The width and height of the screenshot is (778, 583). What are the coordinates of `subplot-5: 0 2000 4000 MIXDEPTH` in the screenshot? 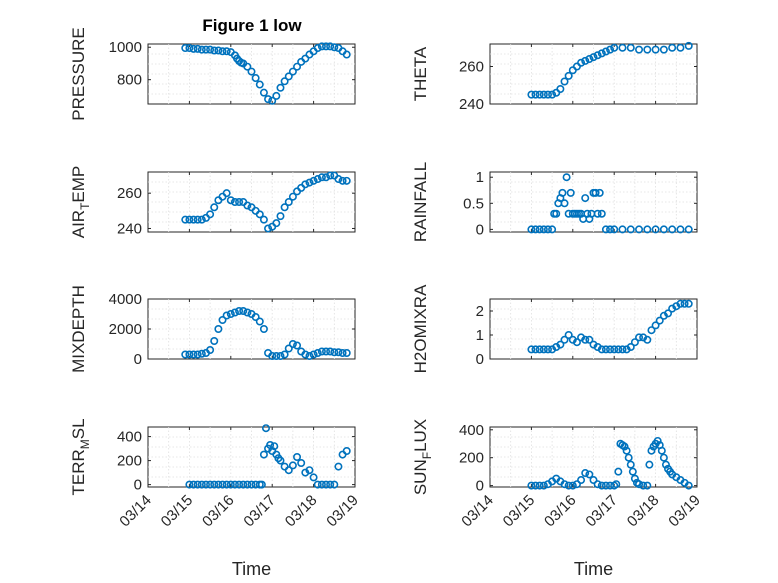 It's located at (212, 329).